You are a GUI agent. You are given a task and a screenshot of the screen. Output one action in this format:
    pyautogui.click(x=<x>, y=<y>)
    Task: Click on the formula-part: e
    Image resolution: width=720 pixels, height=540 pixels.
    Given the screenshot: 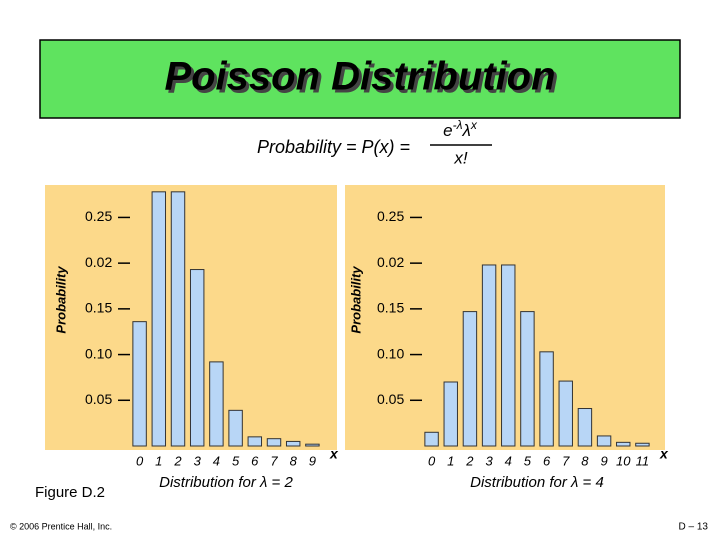 What is the action you would take?
    pyautogui.click(x=447, y=130)
    